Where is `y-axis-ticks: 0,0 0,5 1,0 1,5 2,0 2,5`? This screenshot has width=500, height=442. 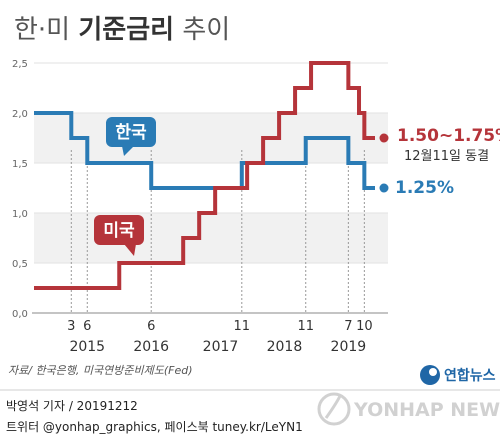
y-axis-ticks: 0,0 0,5 1,0 1,5 2,0 2,5 is located at coordinates (20, 189).